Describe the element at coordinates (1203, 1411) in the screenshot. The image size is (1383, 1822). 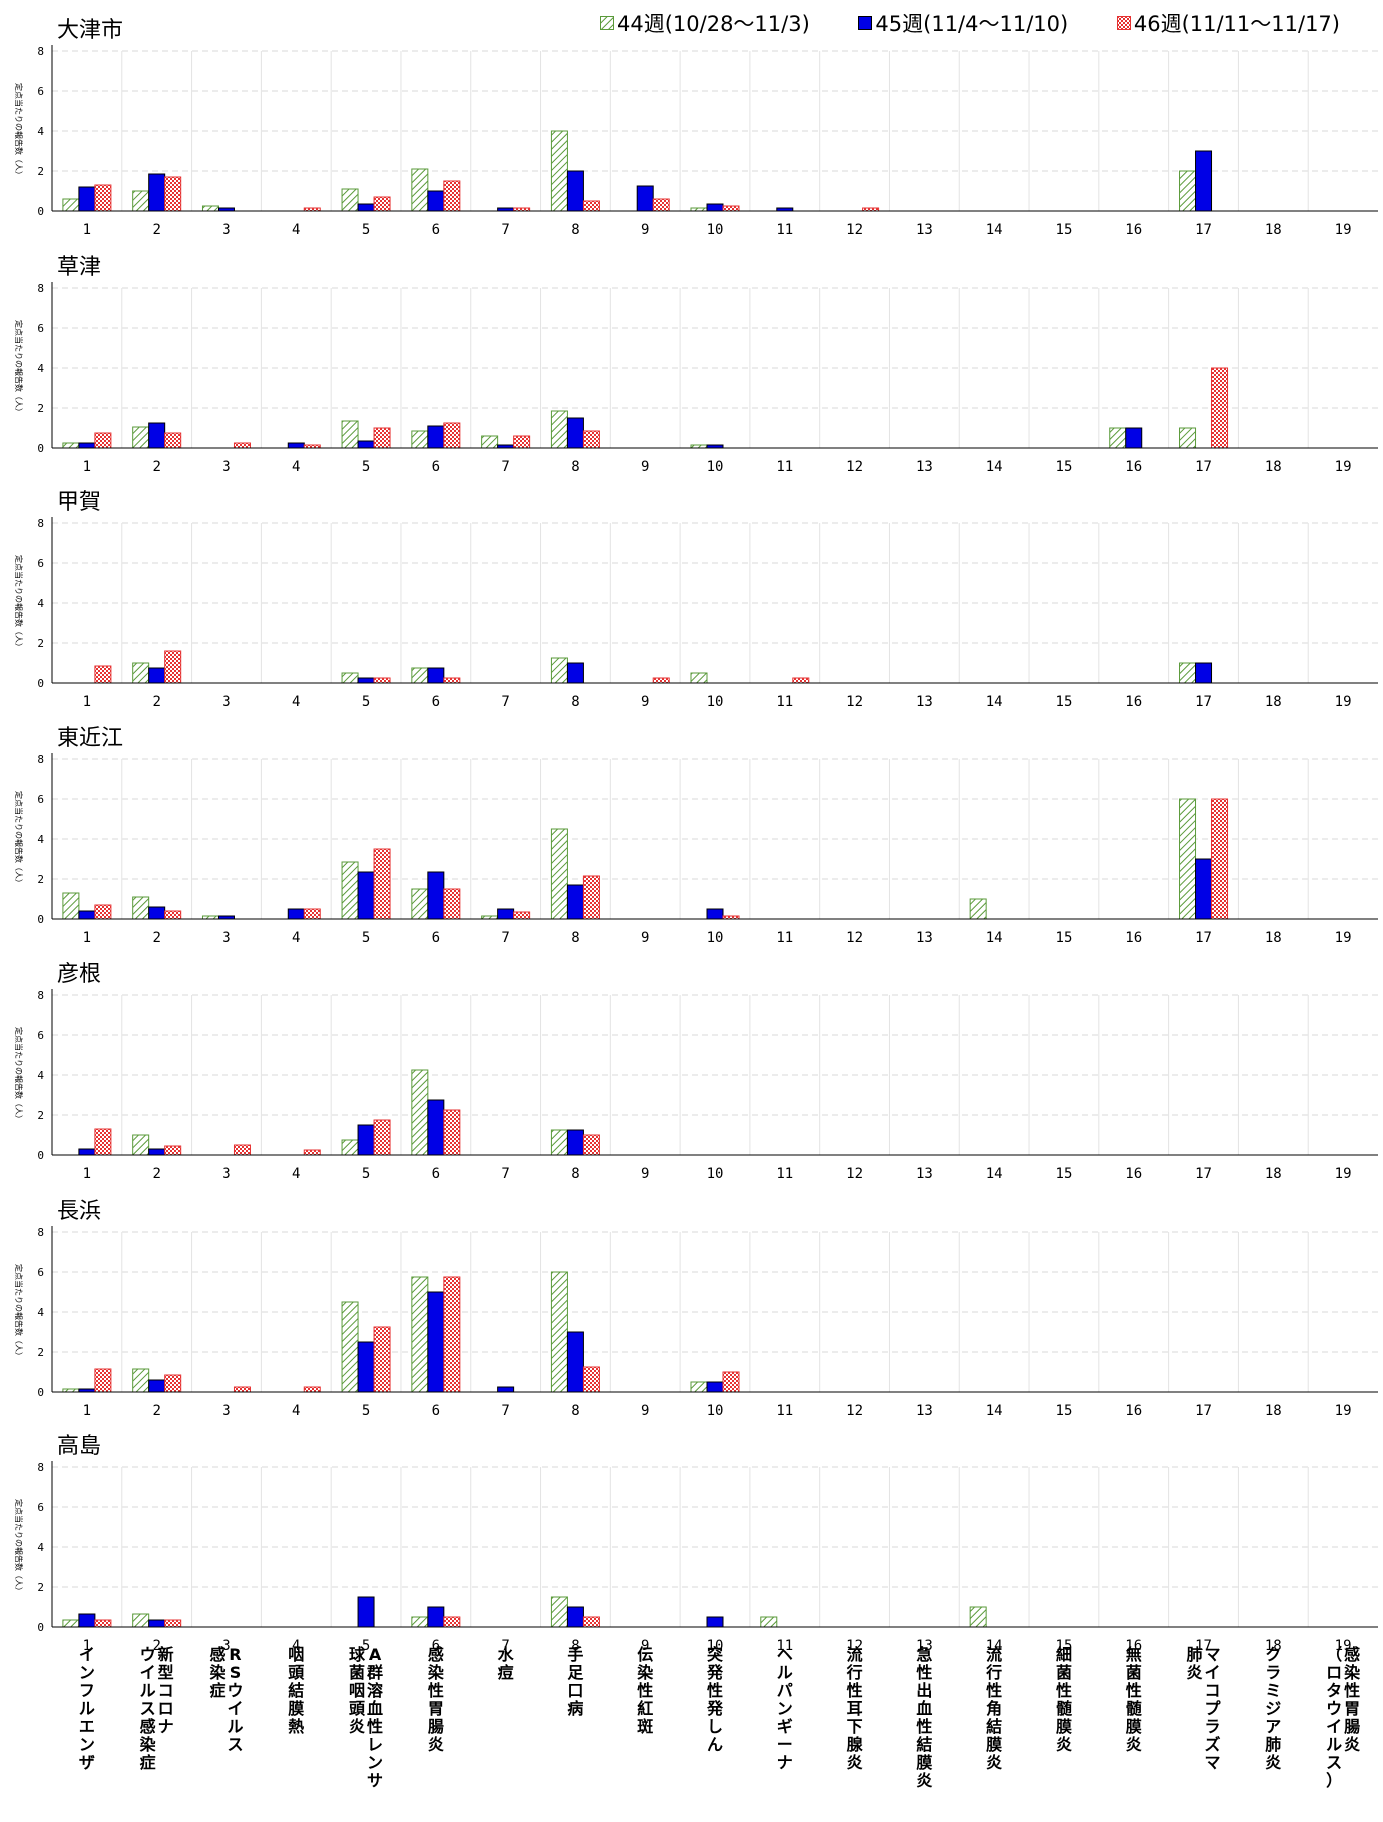
I see `x-tick-label: 17` at that location.